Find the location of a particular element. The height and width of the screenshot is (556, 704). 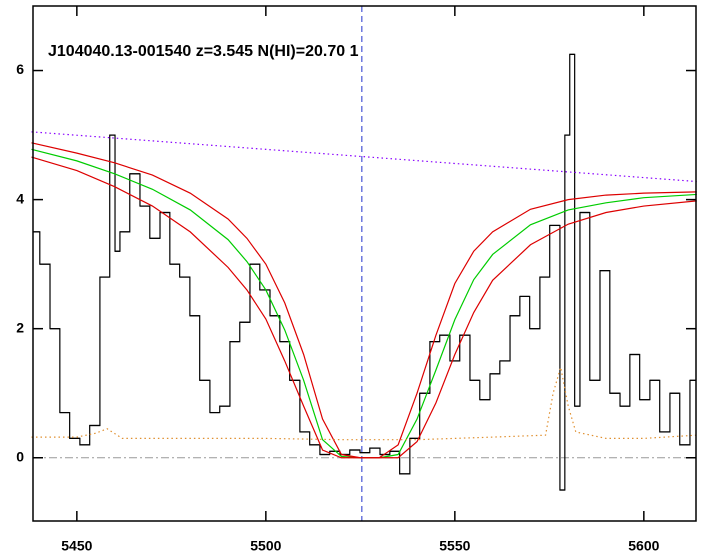

x-tick-label: 5600 is located at coordinates (643, 546).